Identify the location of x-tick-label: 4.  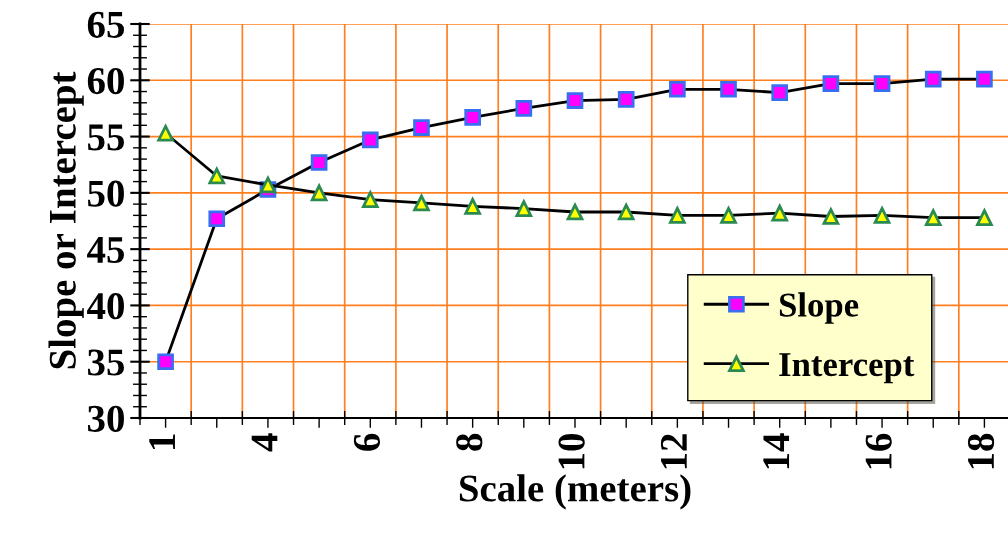
(264, 442).